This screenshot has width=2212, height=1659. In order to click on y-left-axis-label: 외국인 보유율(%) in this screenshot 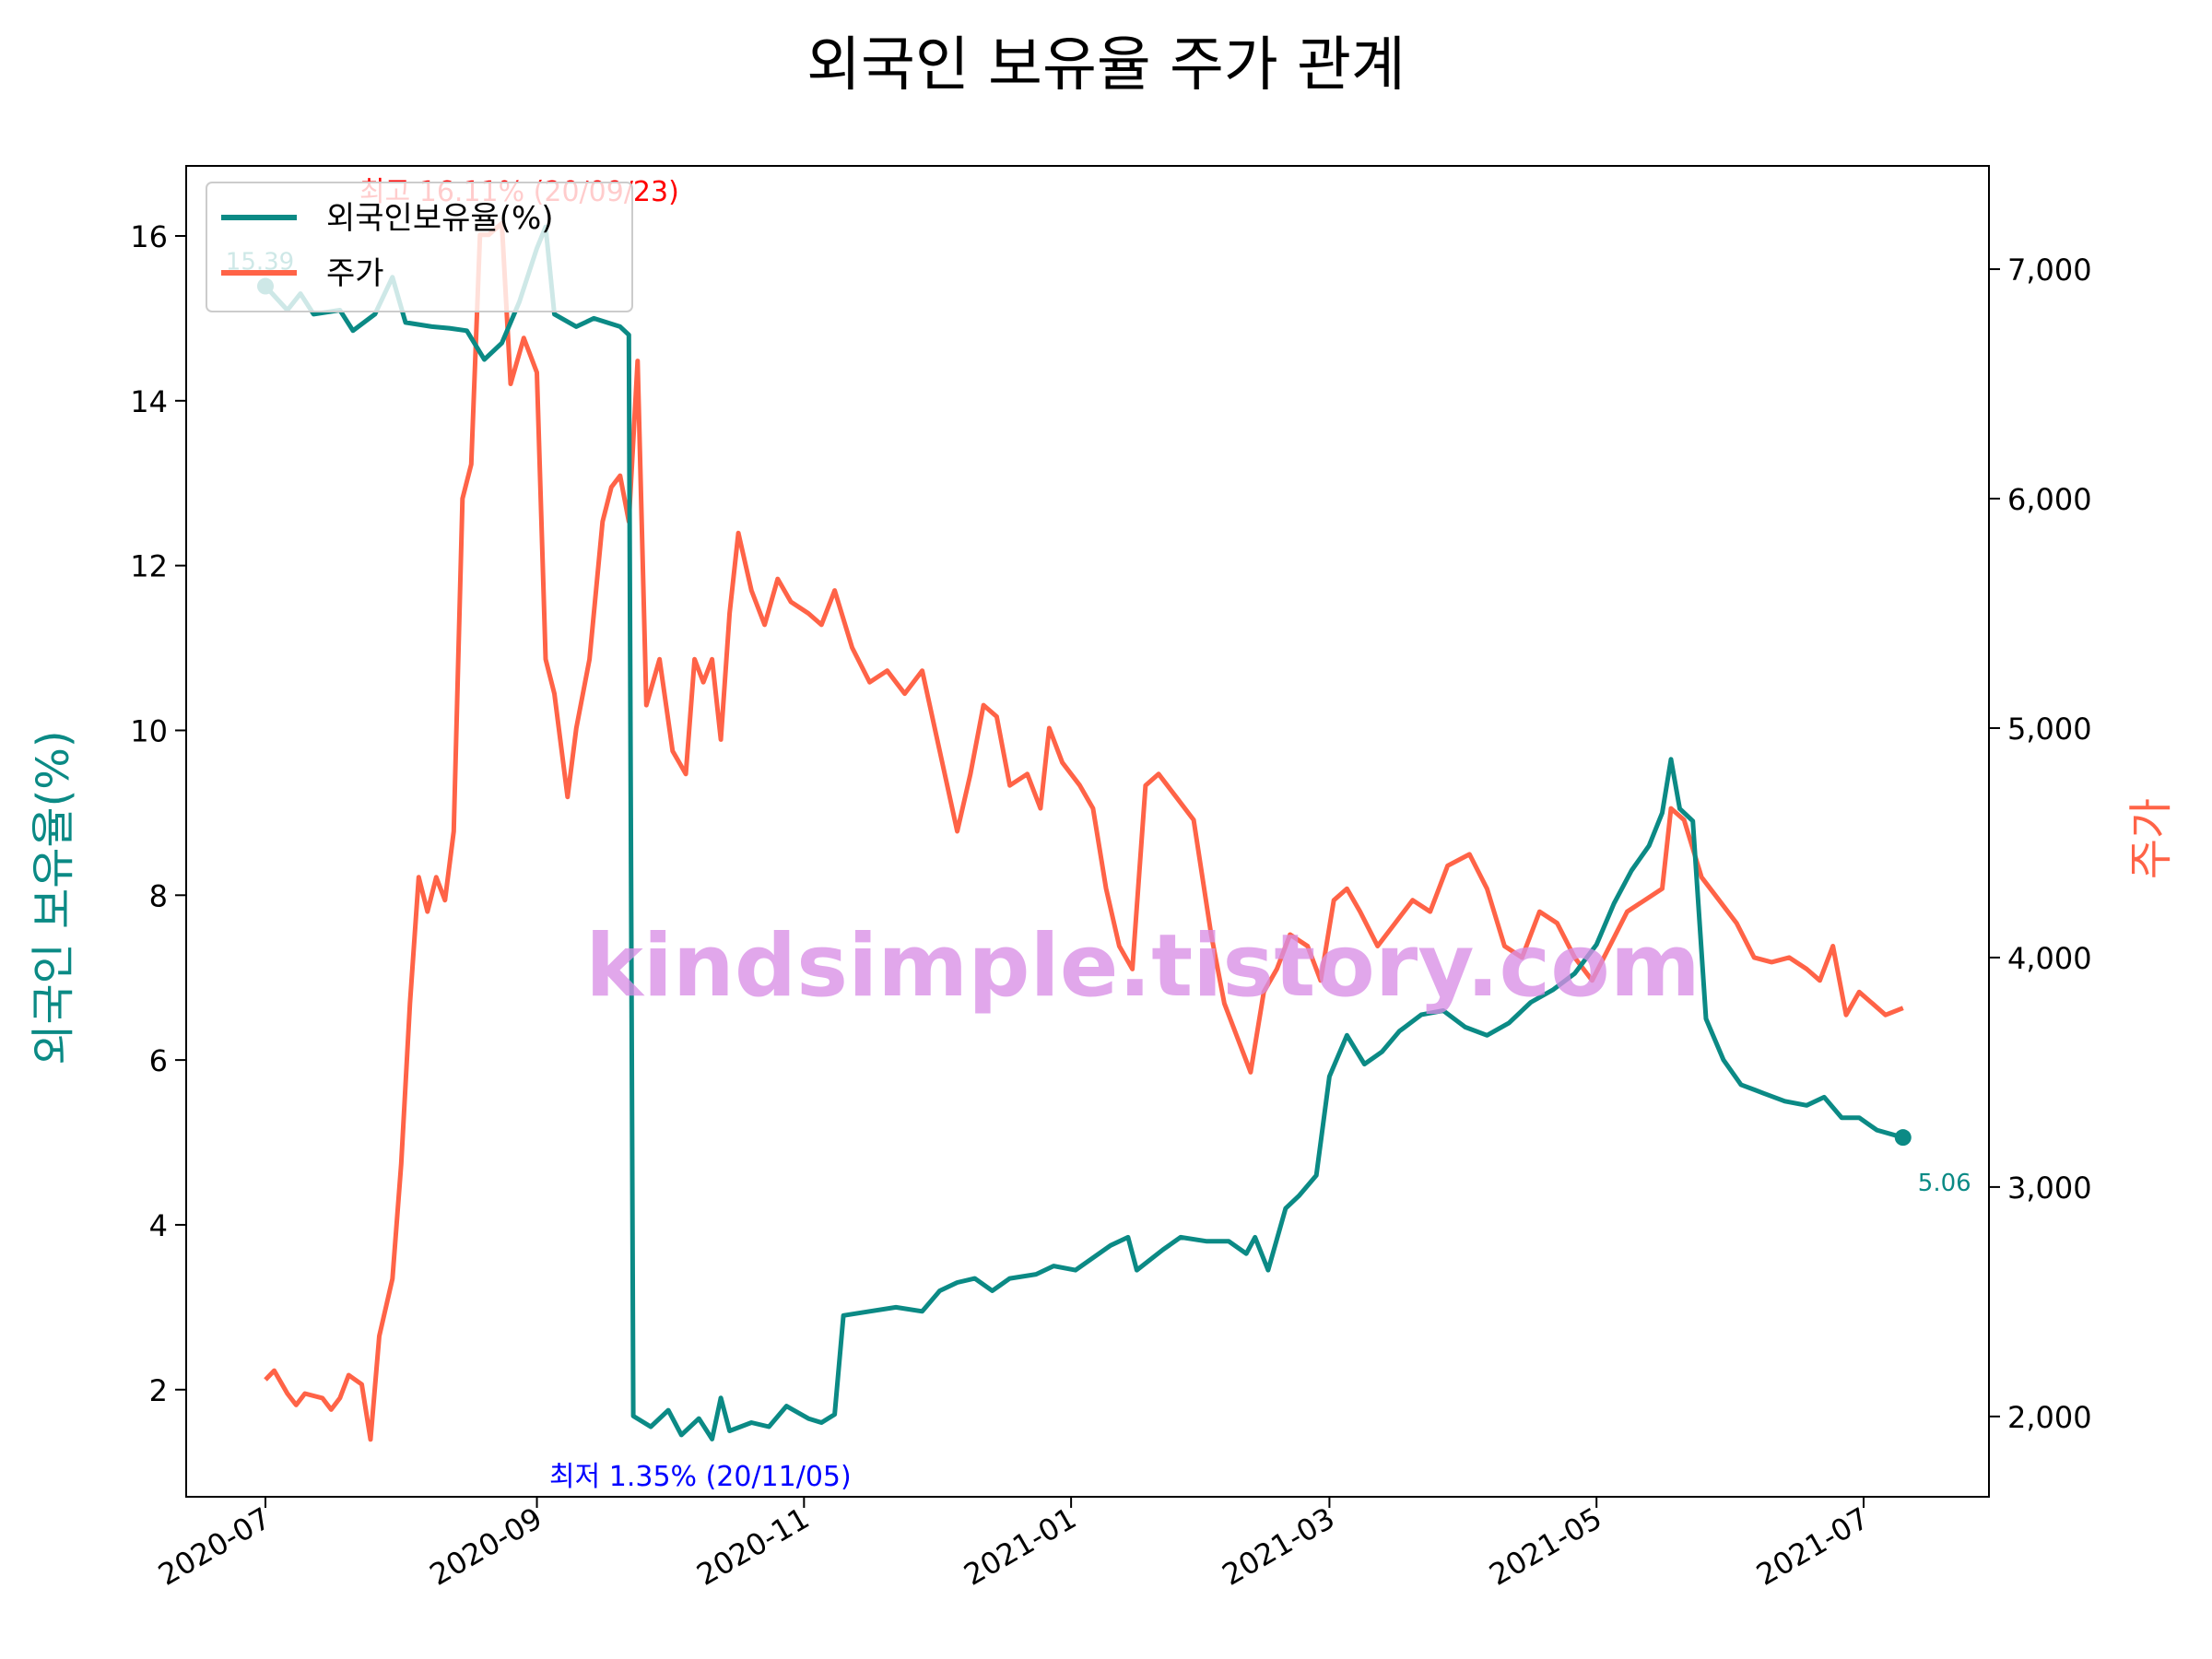, I will do `click(53, 897)`.